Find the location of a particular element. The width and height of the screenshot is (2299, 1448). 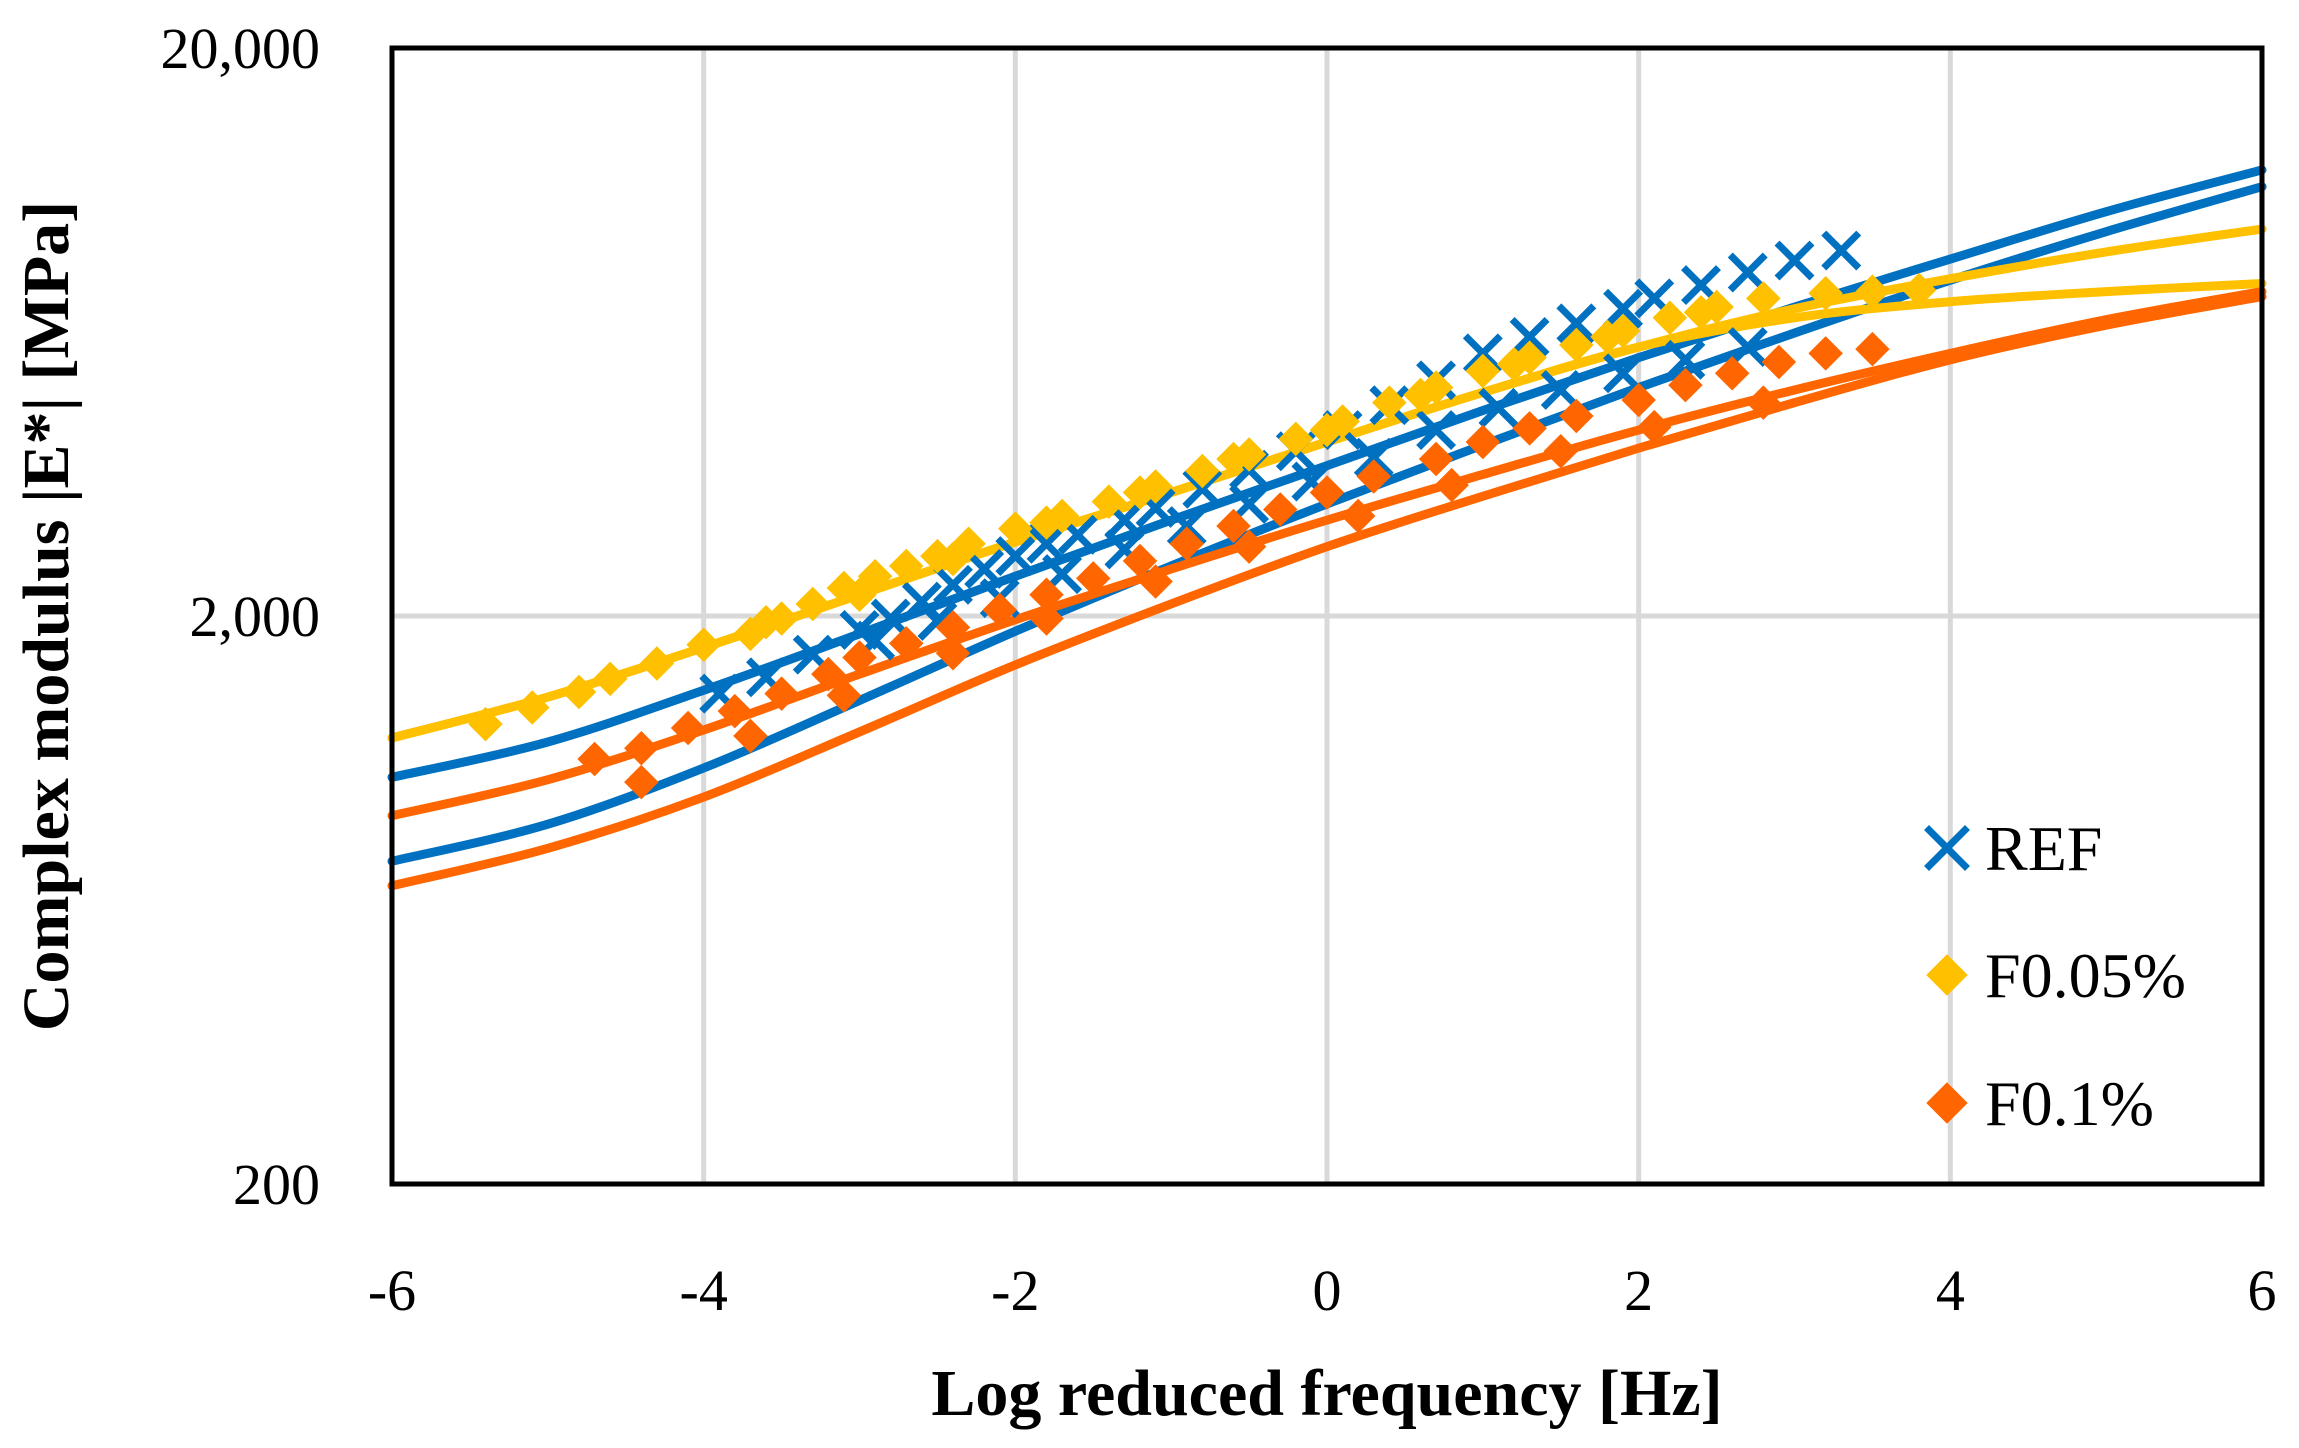

y-tick-labels: 200 2,000 20,000 is located at coordinates (241, 616).